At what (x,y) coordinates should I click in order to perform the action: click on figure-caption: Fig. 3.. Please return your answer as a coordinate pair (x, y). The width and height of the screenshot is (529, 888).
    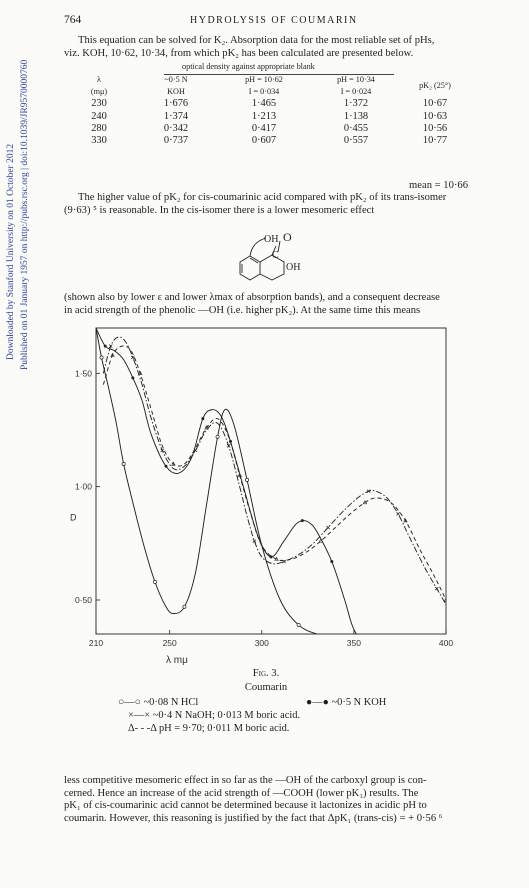
    Looking at the image, I should click on (266, 673).